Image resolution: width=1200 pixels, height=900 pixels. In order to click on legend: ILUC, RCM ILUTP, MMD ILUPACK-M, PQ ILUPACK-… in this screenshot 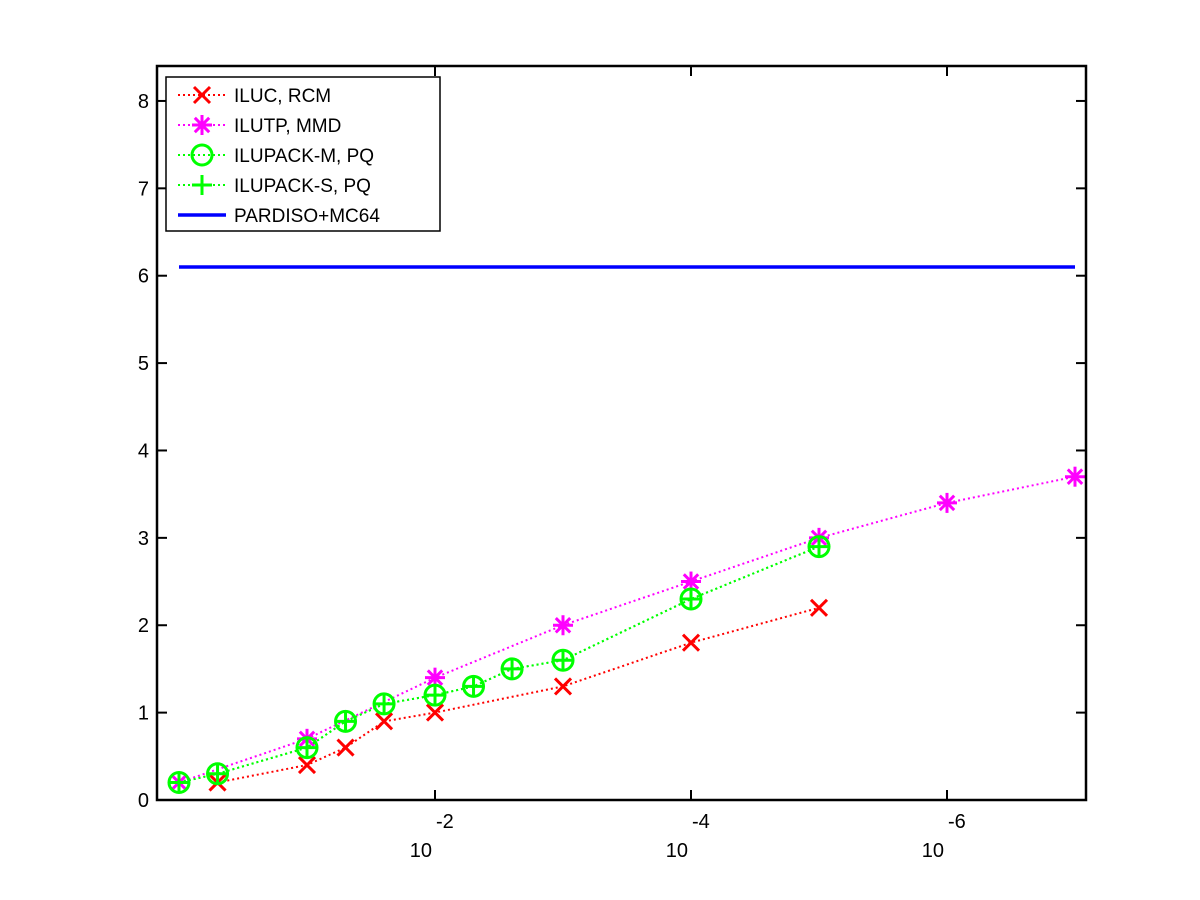, I will do `click(303, 154)`.